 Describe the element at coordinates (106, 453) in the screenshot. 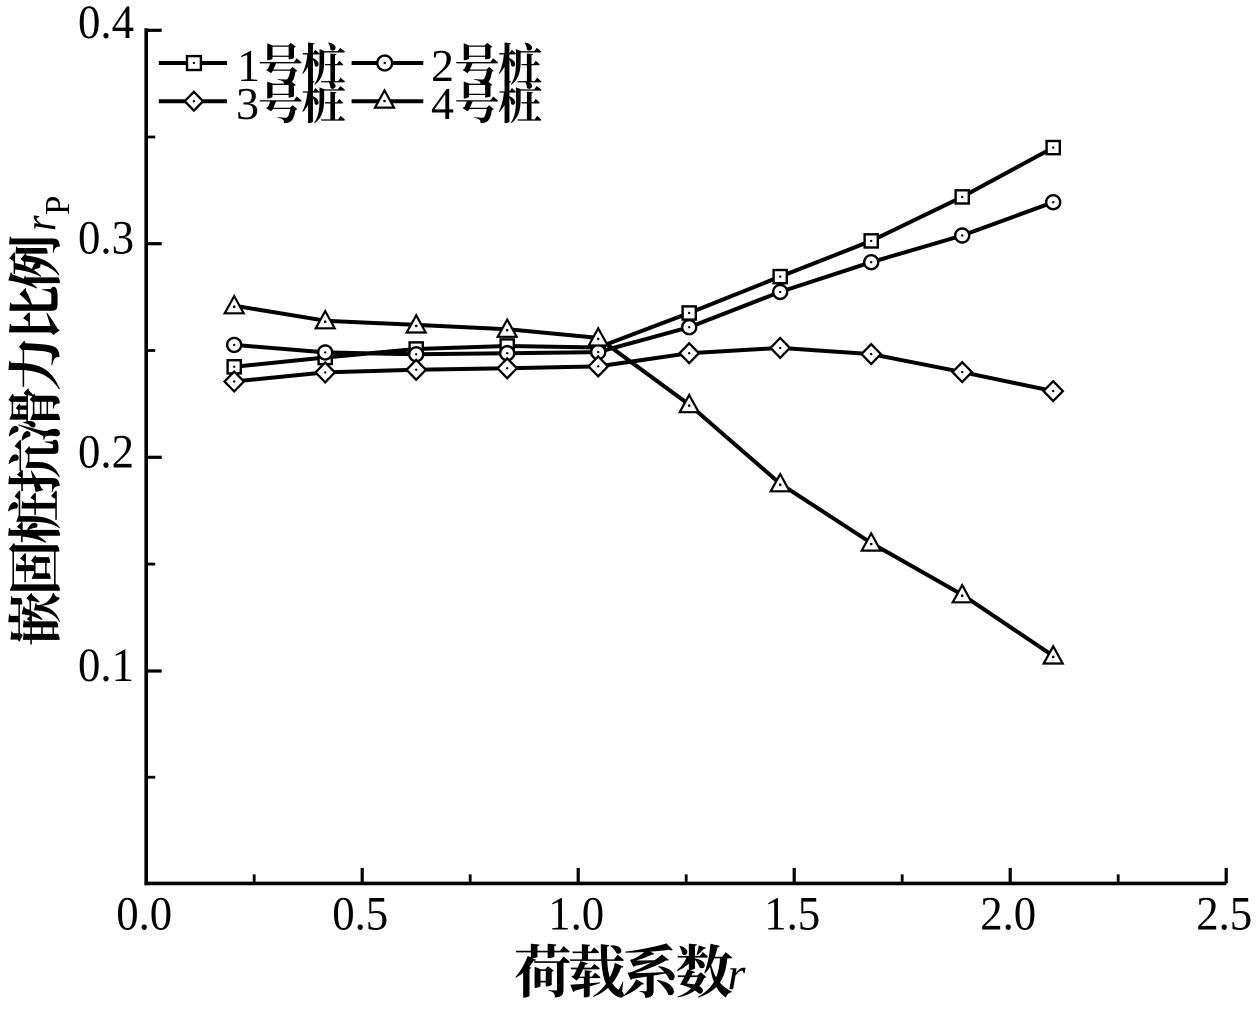

I see `svg-text: 0.2` at that location.